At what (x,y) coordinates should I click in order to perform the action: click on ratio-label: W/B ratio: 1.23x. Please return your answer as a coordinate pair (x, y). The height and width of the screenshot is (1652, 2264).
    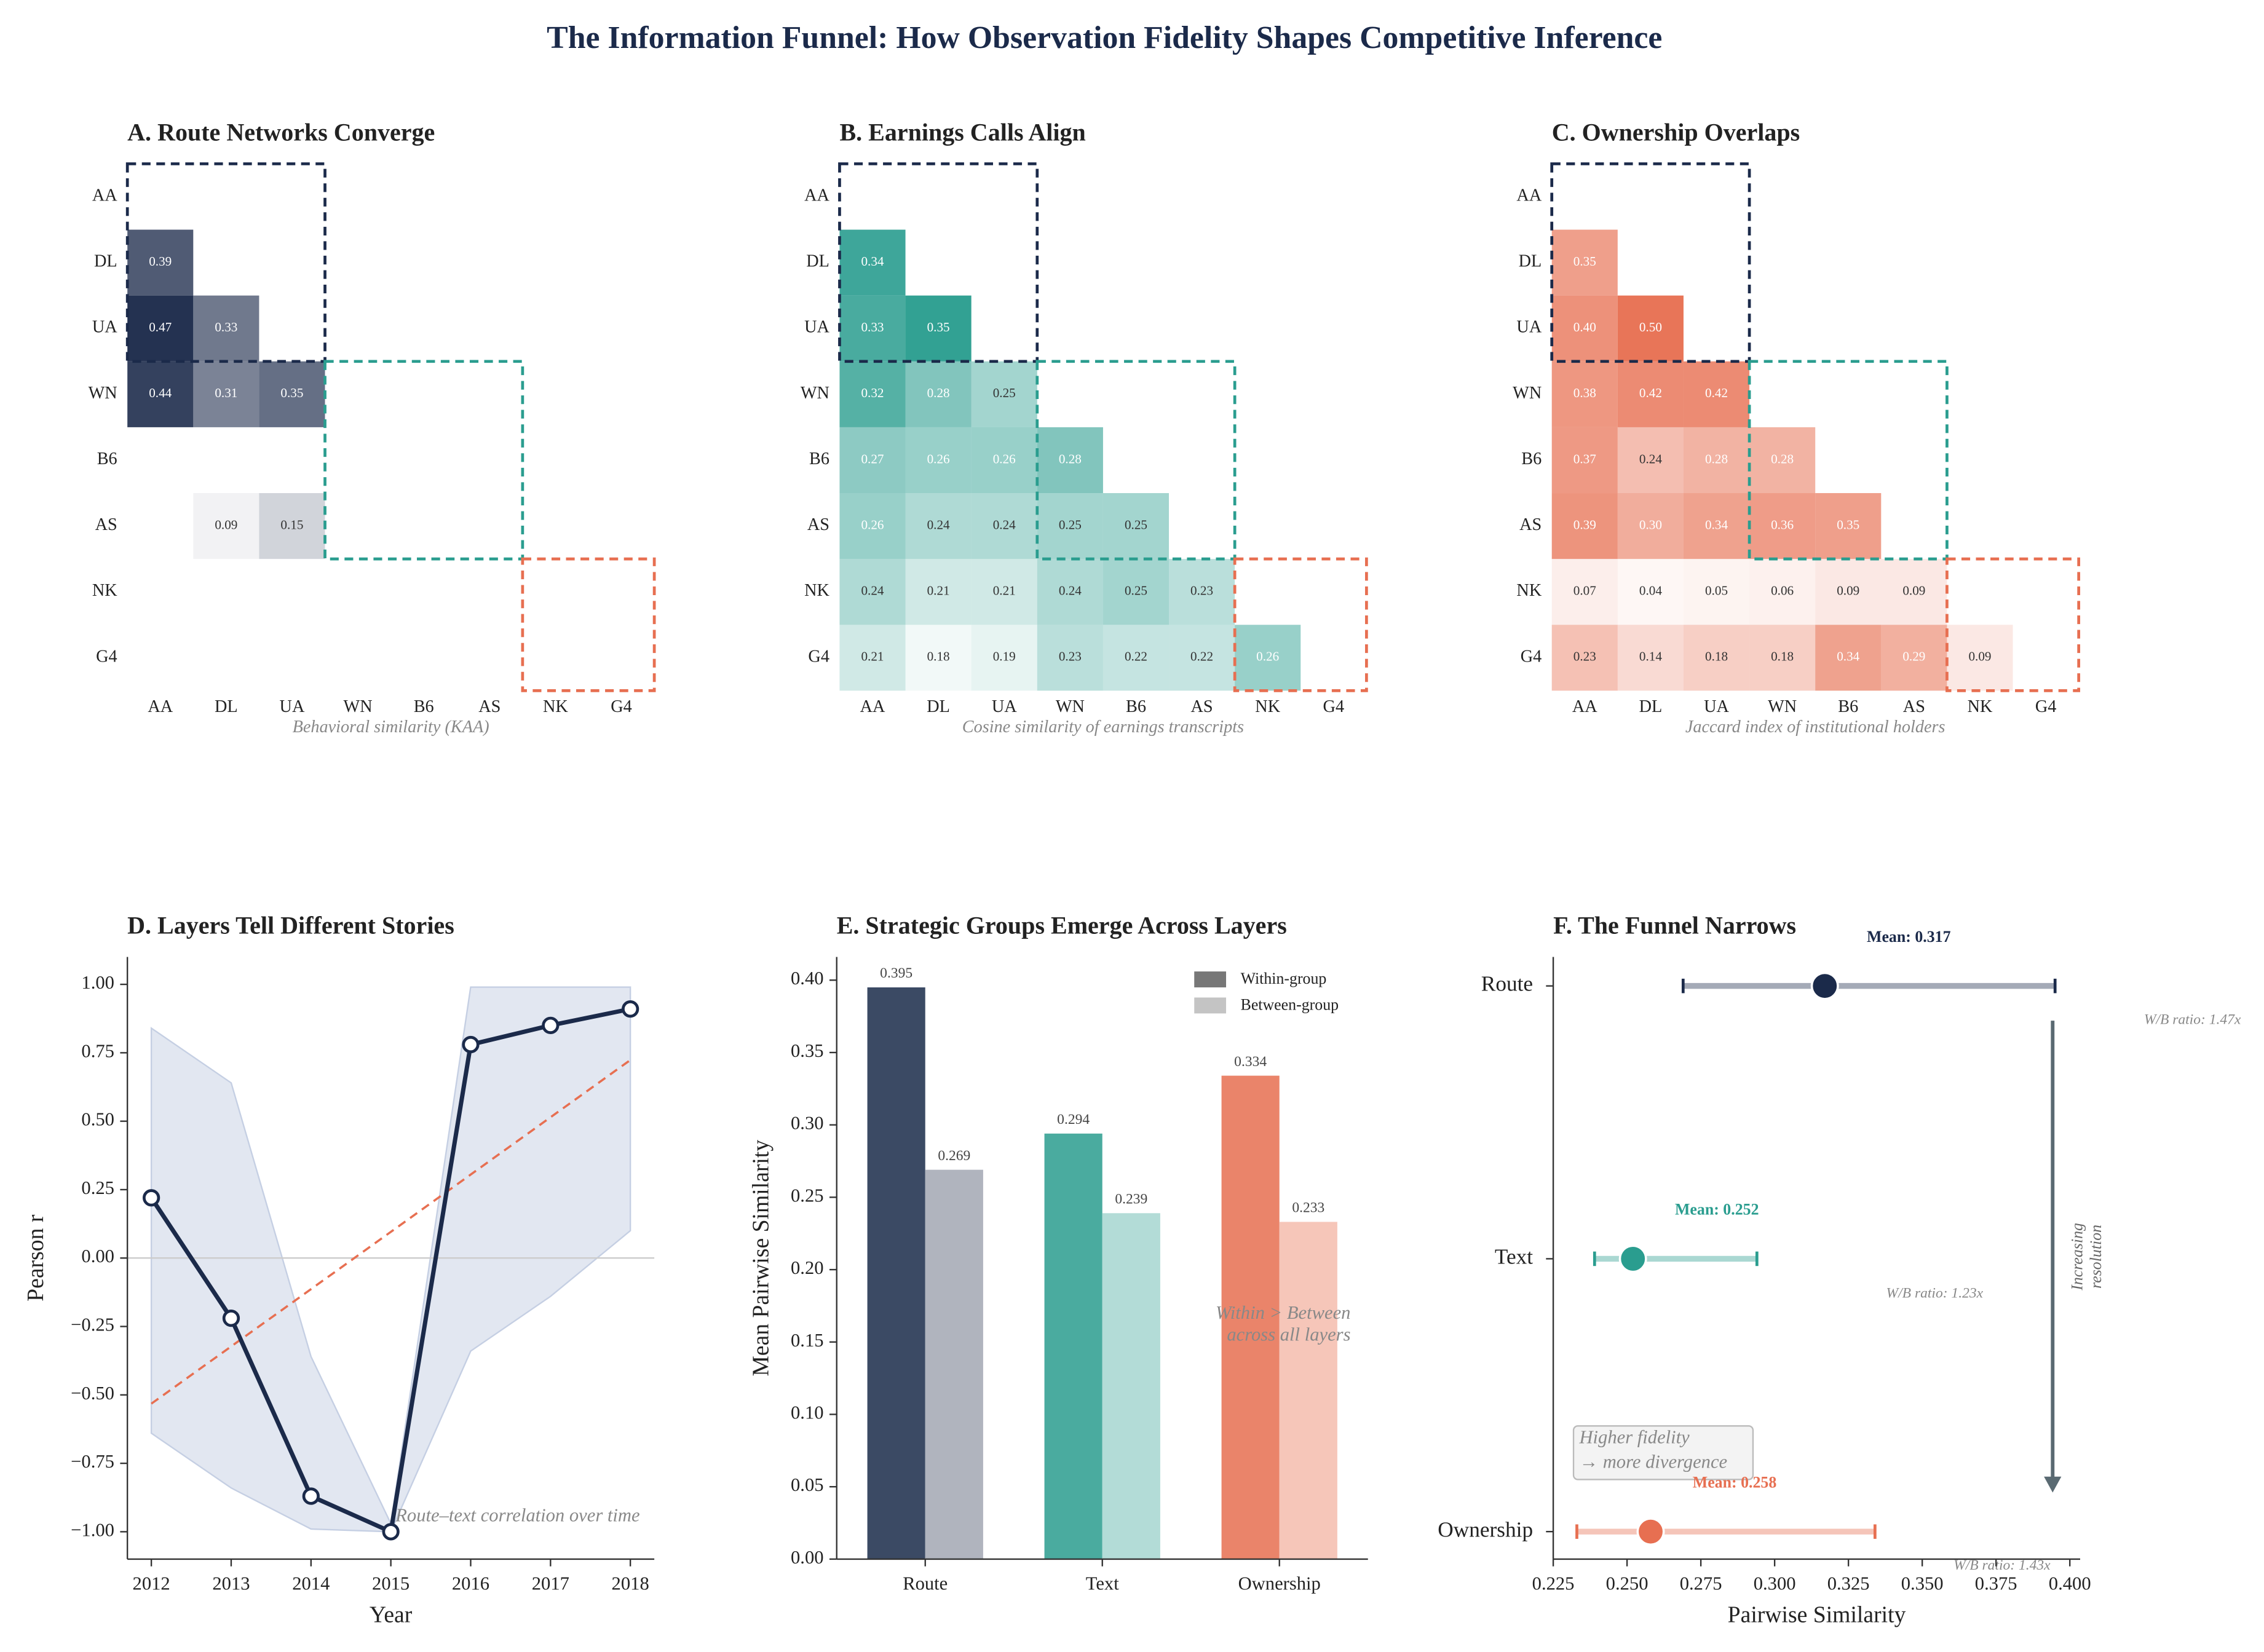
    Looking at the image, I should click on (1935, 1293).